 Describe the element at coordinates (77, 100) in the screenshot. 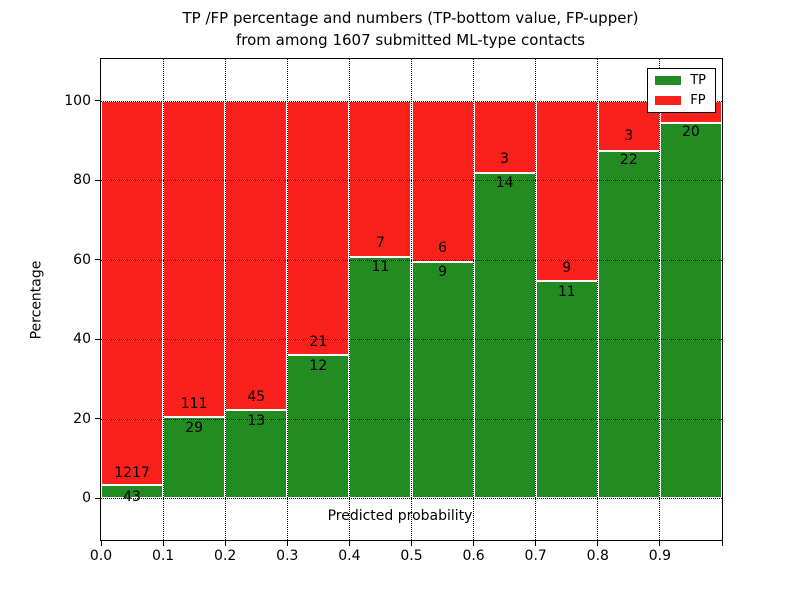

I see `y-tick-label: 100` at that location.